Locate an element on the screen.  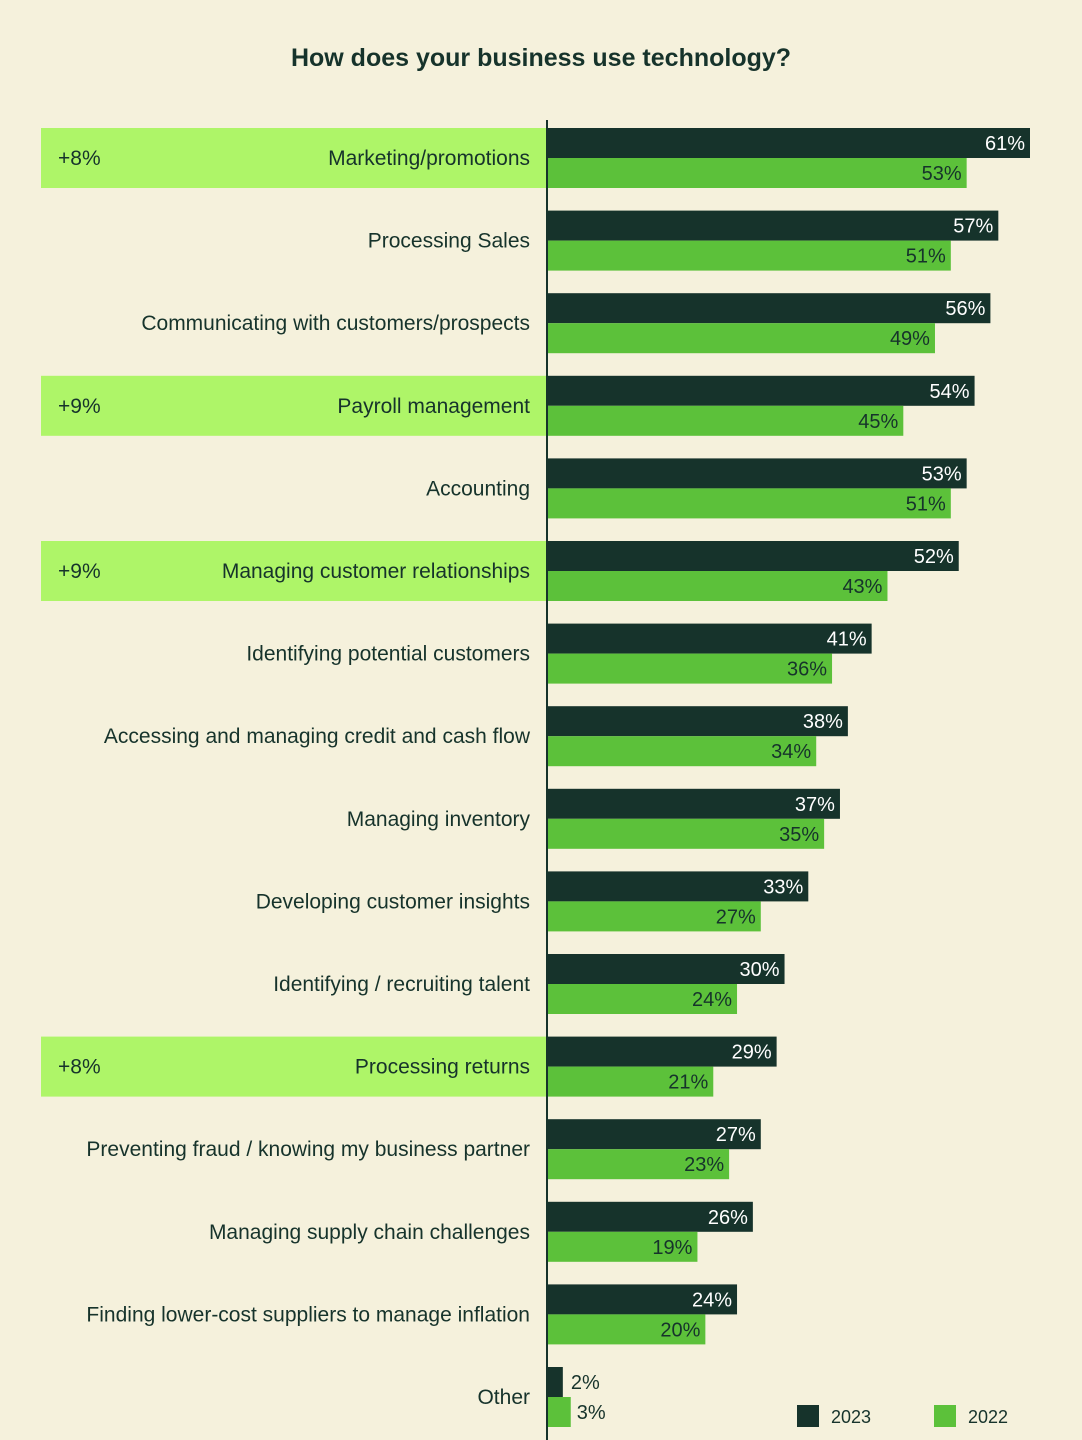
value-label-2022: 3% is located at coordinates (591, 1413).